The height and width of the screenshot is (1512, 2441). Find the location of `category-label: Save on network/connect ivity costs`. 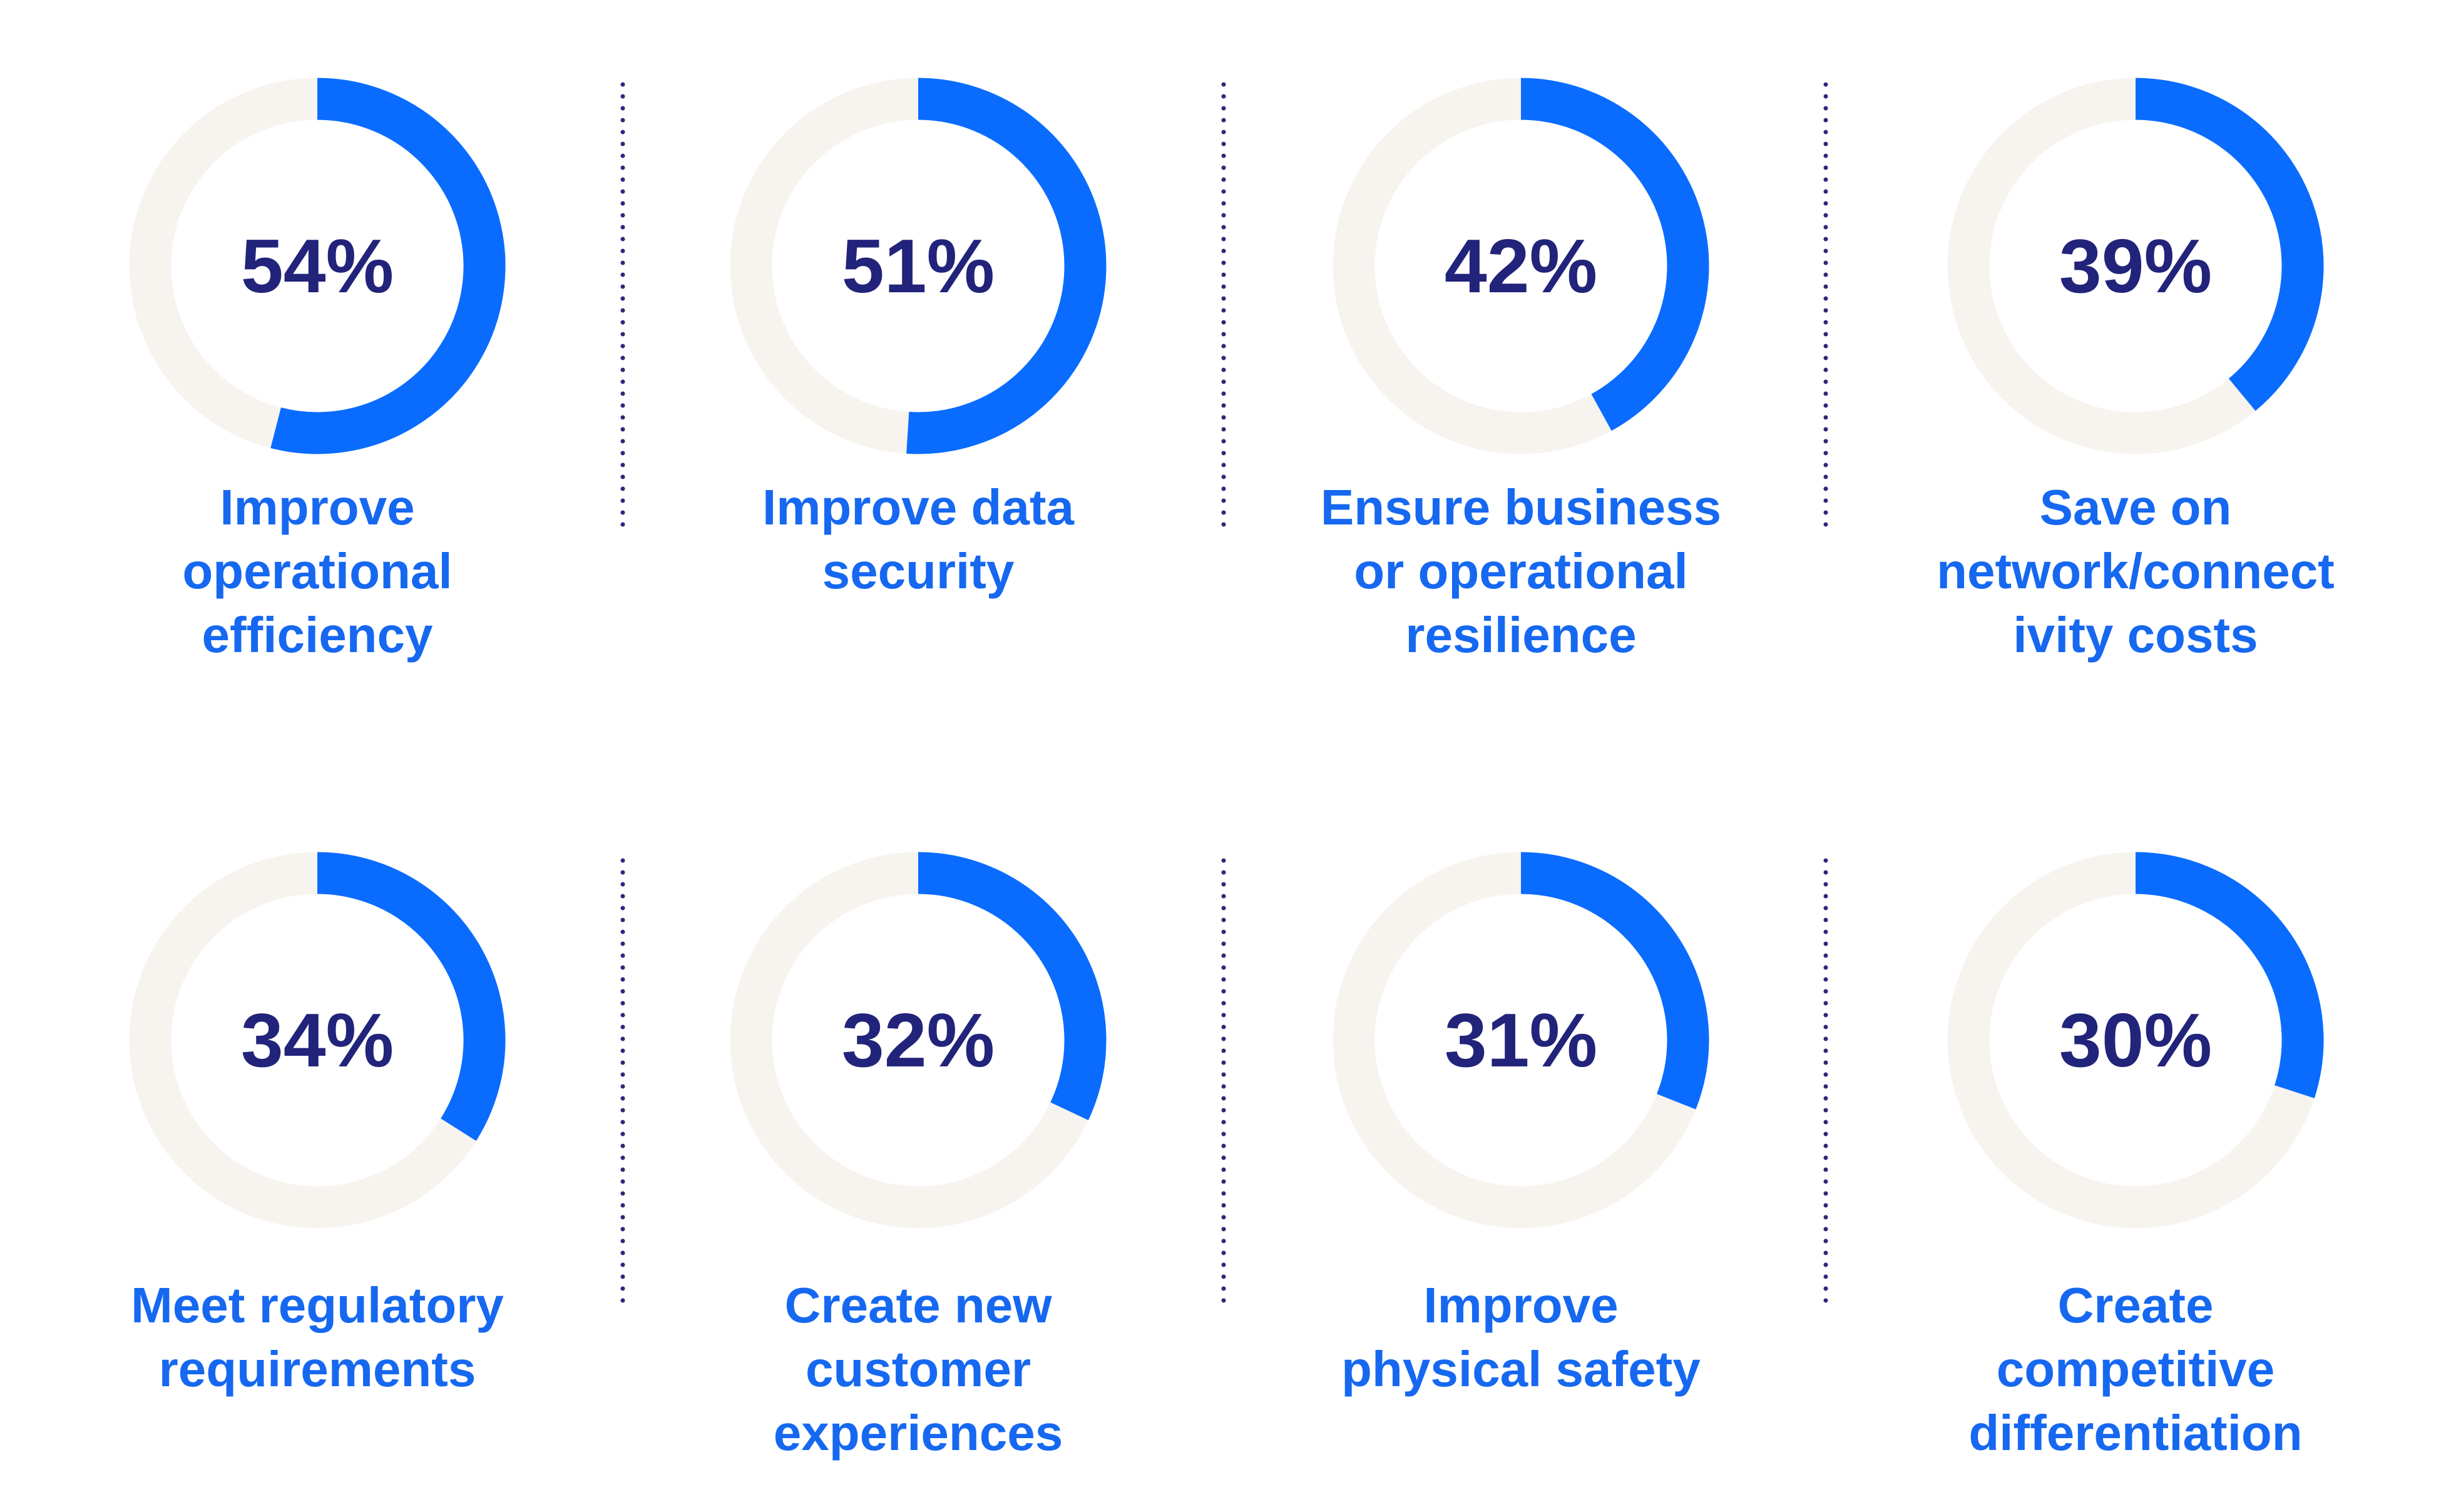

category-label: Save on network/connect ivity costs is located at coordinates (2136, 571).